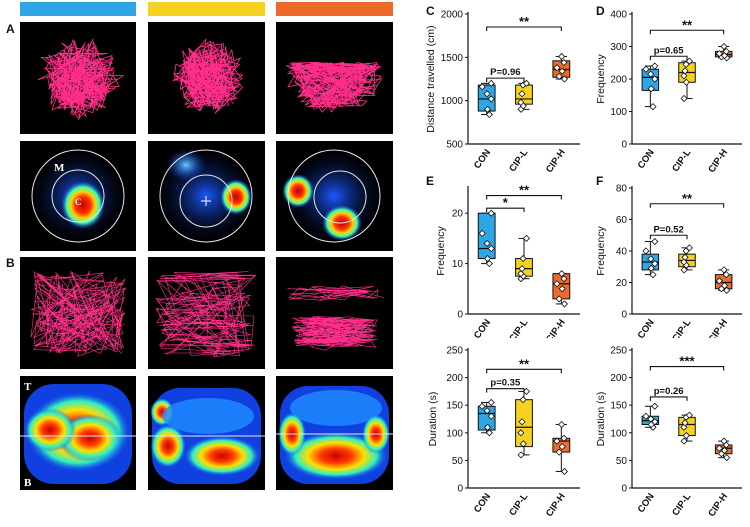 Image resolution: width=750 pixels, height=527 pixels. Describe the element at coordinates (78, 202) in the screenshot. I see `heat-label-c: C` at that location.